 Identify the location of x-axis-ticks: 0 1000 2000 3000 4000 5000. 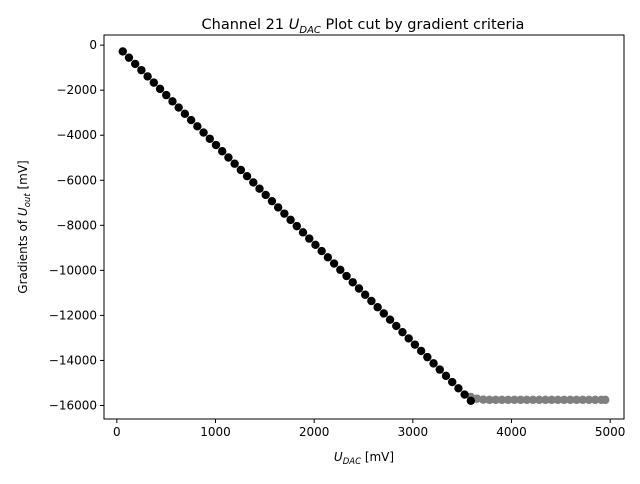
(369, 429).